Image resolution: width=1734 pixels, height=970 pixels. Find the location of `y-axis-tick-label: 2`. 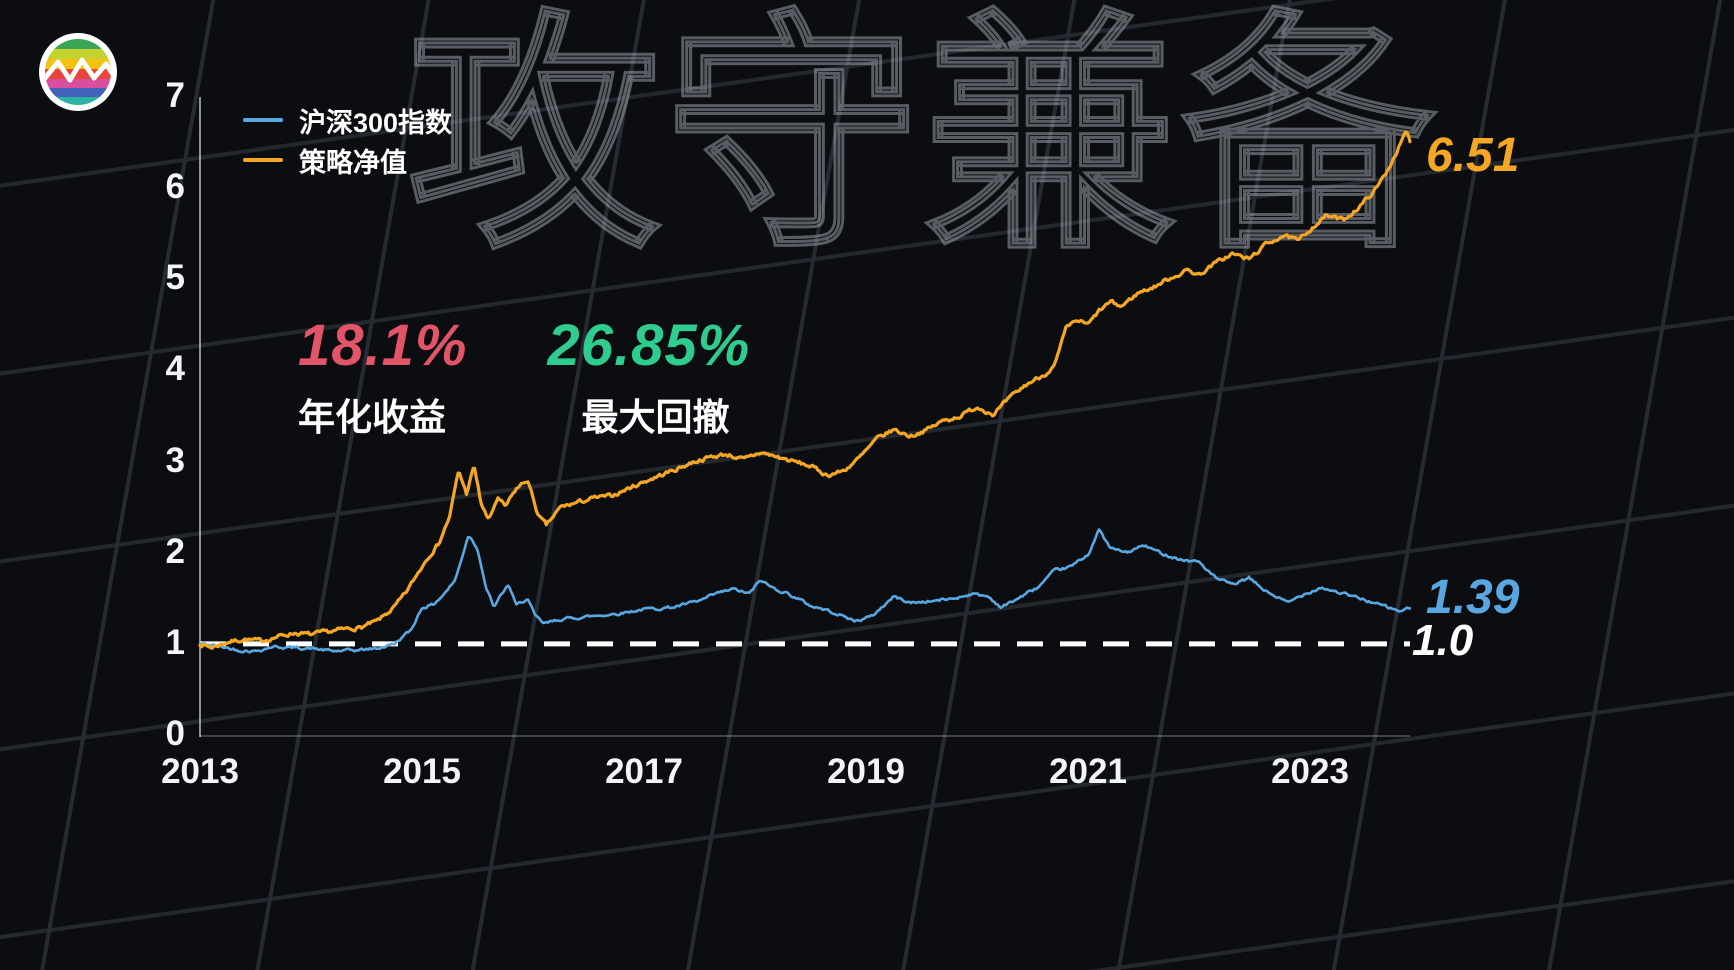

y-axis-tick-label: 2 is located at coordinates (175, 551).